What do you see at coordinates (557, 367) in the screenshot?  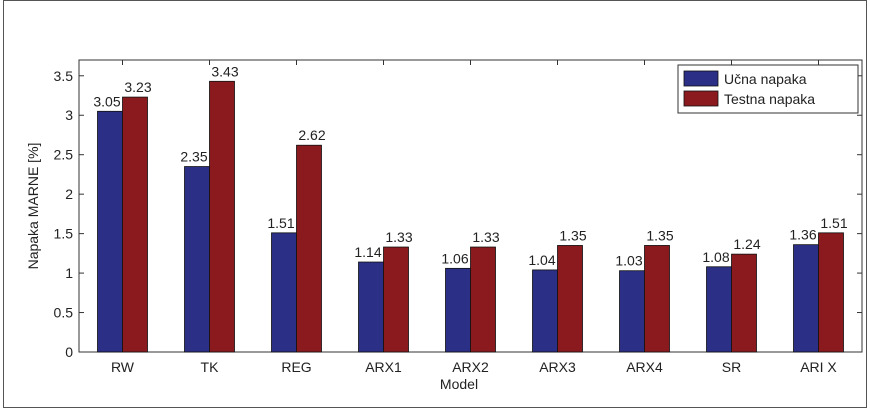 I see `x-tick-label: ARX3` at bounding box center [557, 367].